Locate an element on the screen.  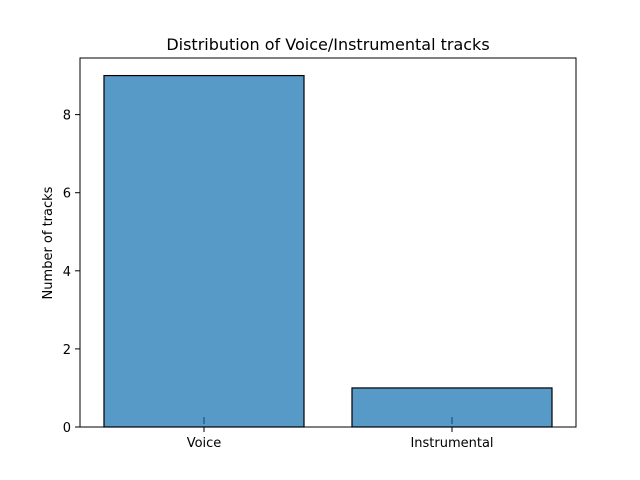
x-tick-label-voice: Voice is located at coordinates (204, 443).